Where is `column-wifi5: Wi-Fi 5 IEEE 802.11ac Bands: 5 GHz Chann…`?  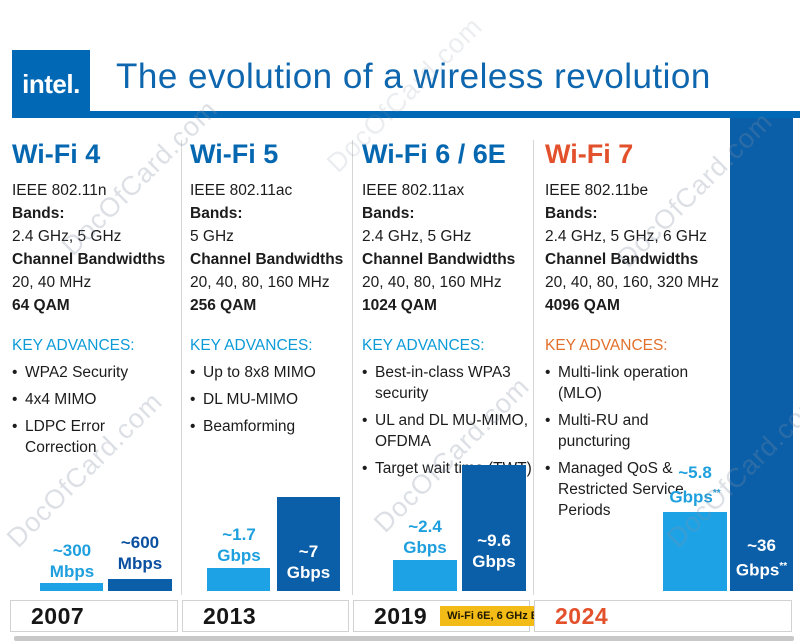 column-wifi5: Wi-Fi 5 IEEE 802.11ac Bands: 5 GHz Chann… is located at coordinates (271, 291).